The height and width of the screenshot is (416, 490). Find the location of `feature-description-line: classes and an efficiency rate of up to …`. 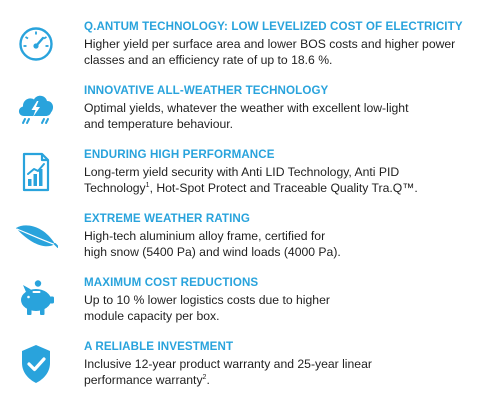

feature-description-line: classes and an efficiency rate of up to … is located at coordinates (208, 60).